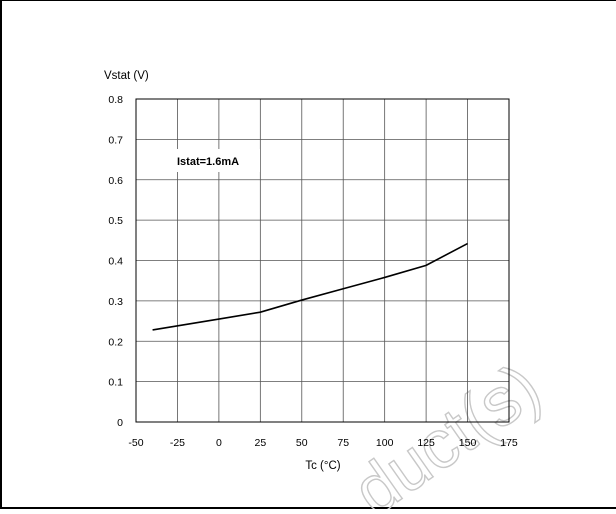 This screenshot has width=616, height=514. Describe the element at coordinates (115, 221) in the screenshot. I see `y-tick-label: 0.5` at that location.